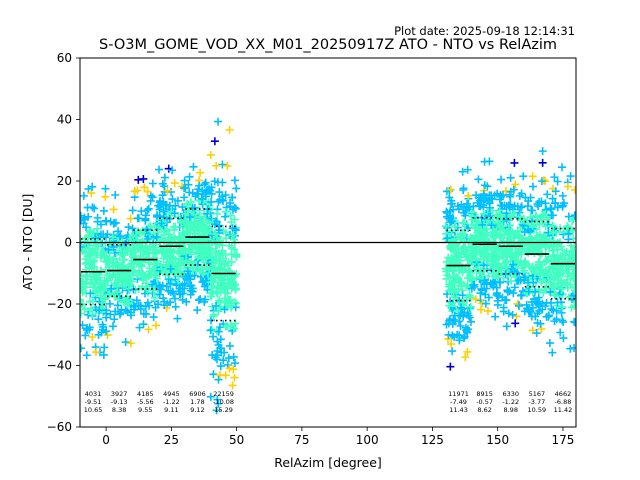  I want to click on y-tick-label: 60, so click(64, 58).